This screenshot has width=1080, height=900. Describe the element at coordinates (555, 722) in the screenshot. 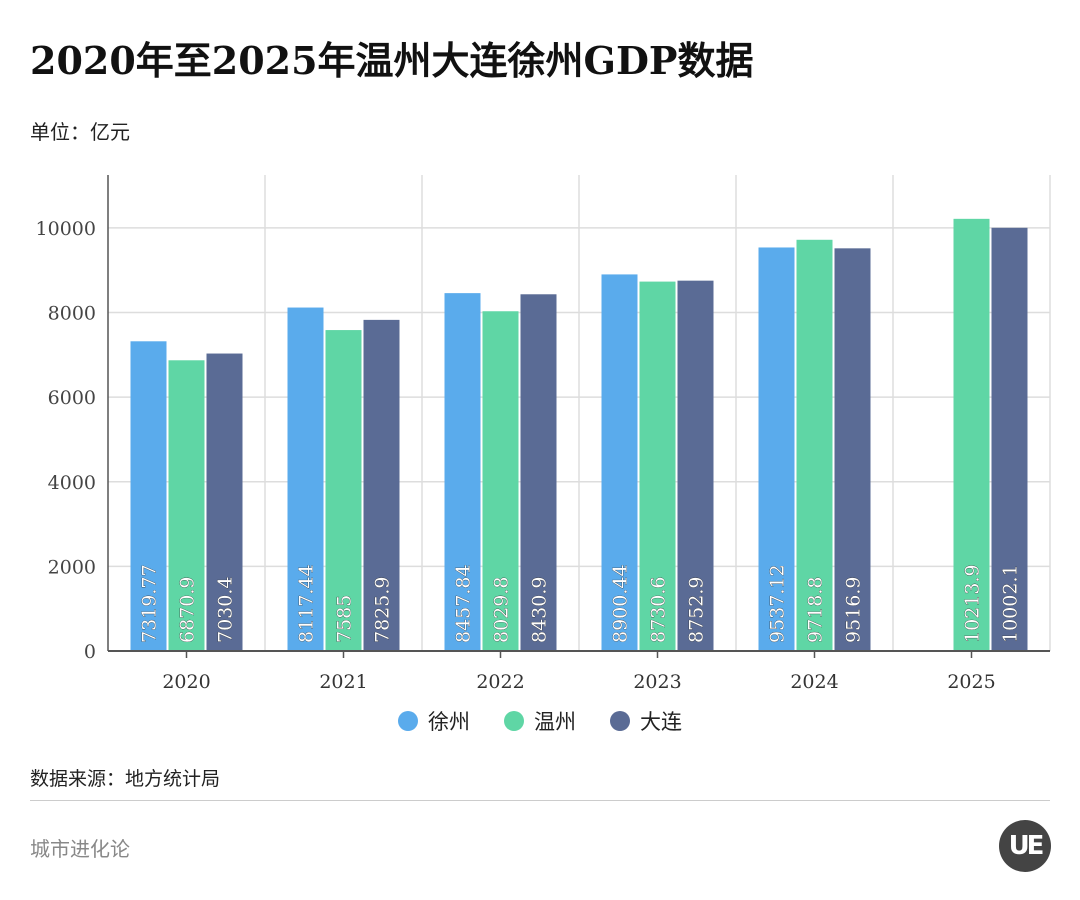

I see `legend-label: 温州` at that location.